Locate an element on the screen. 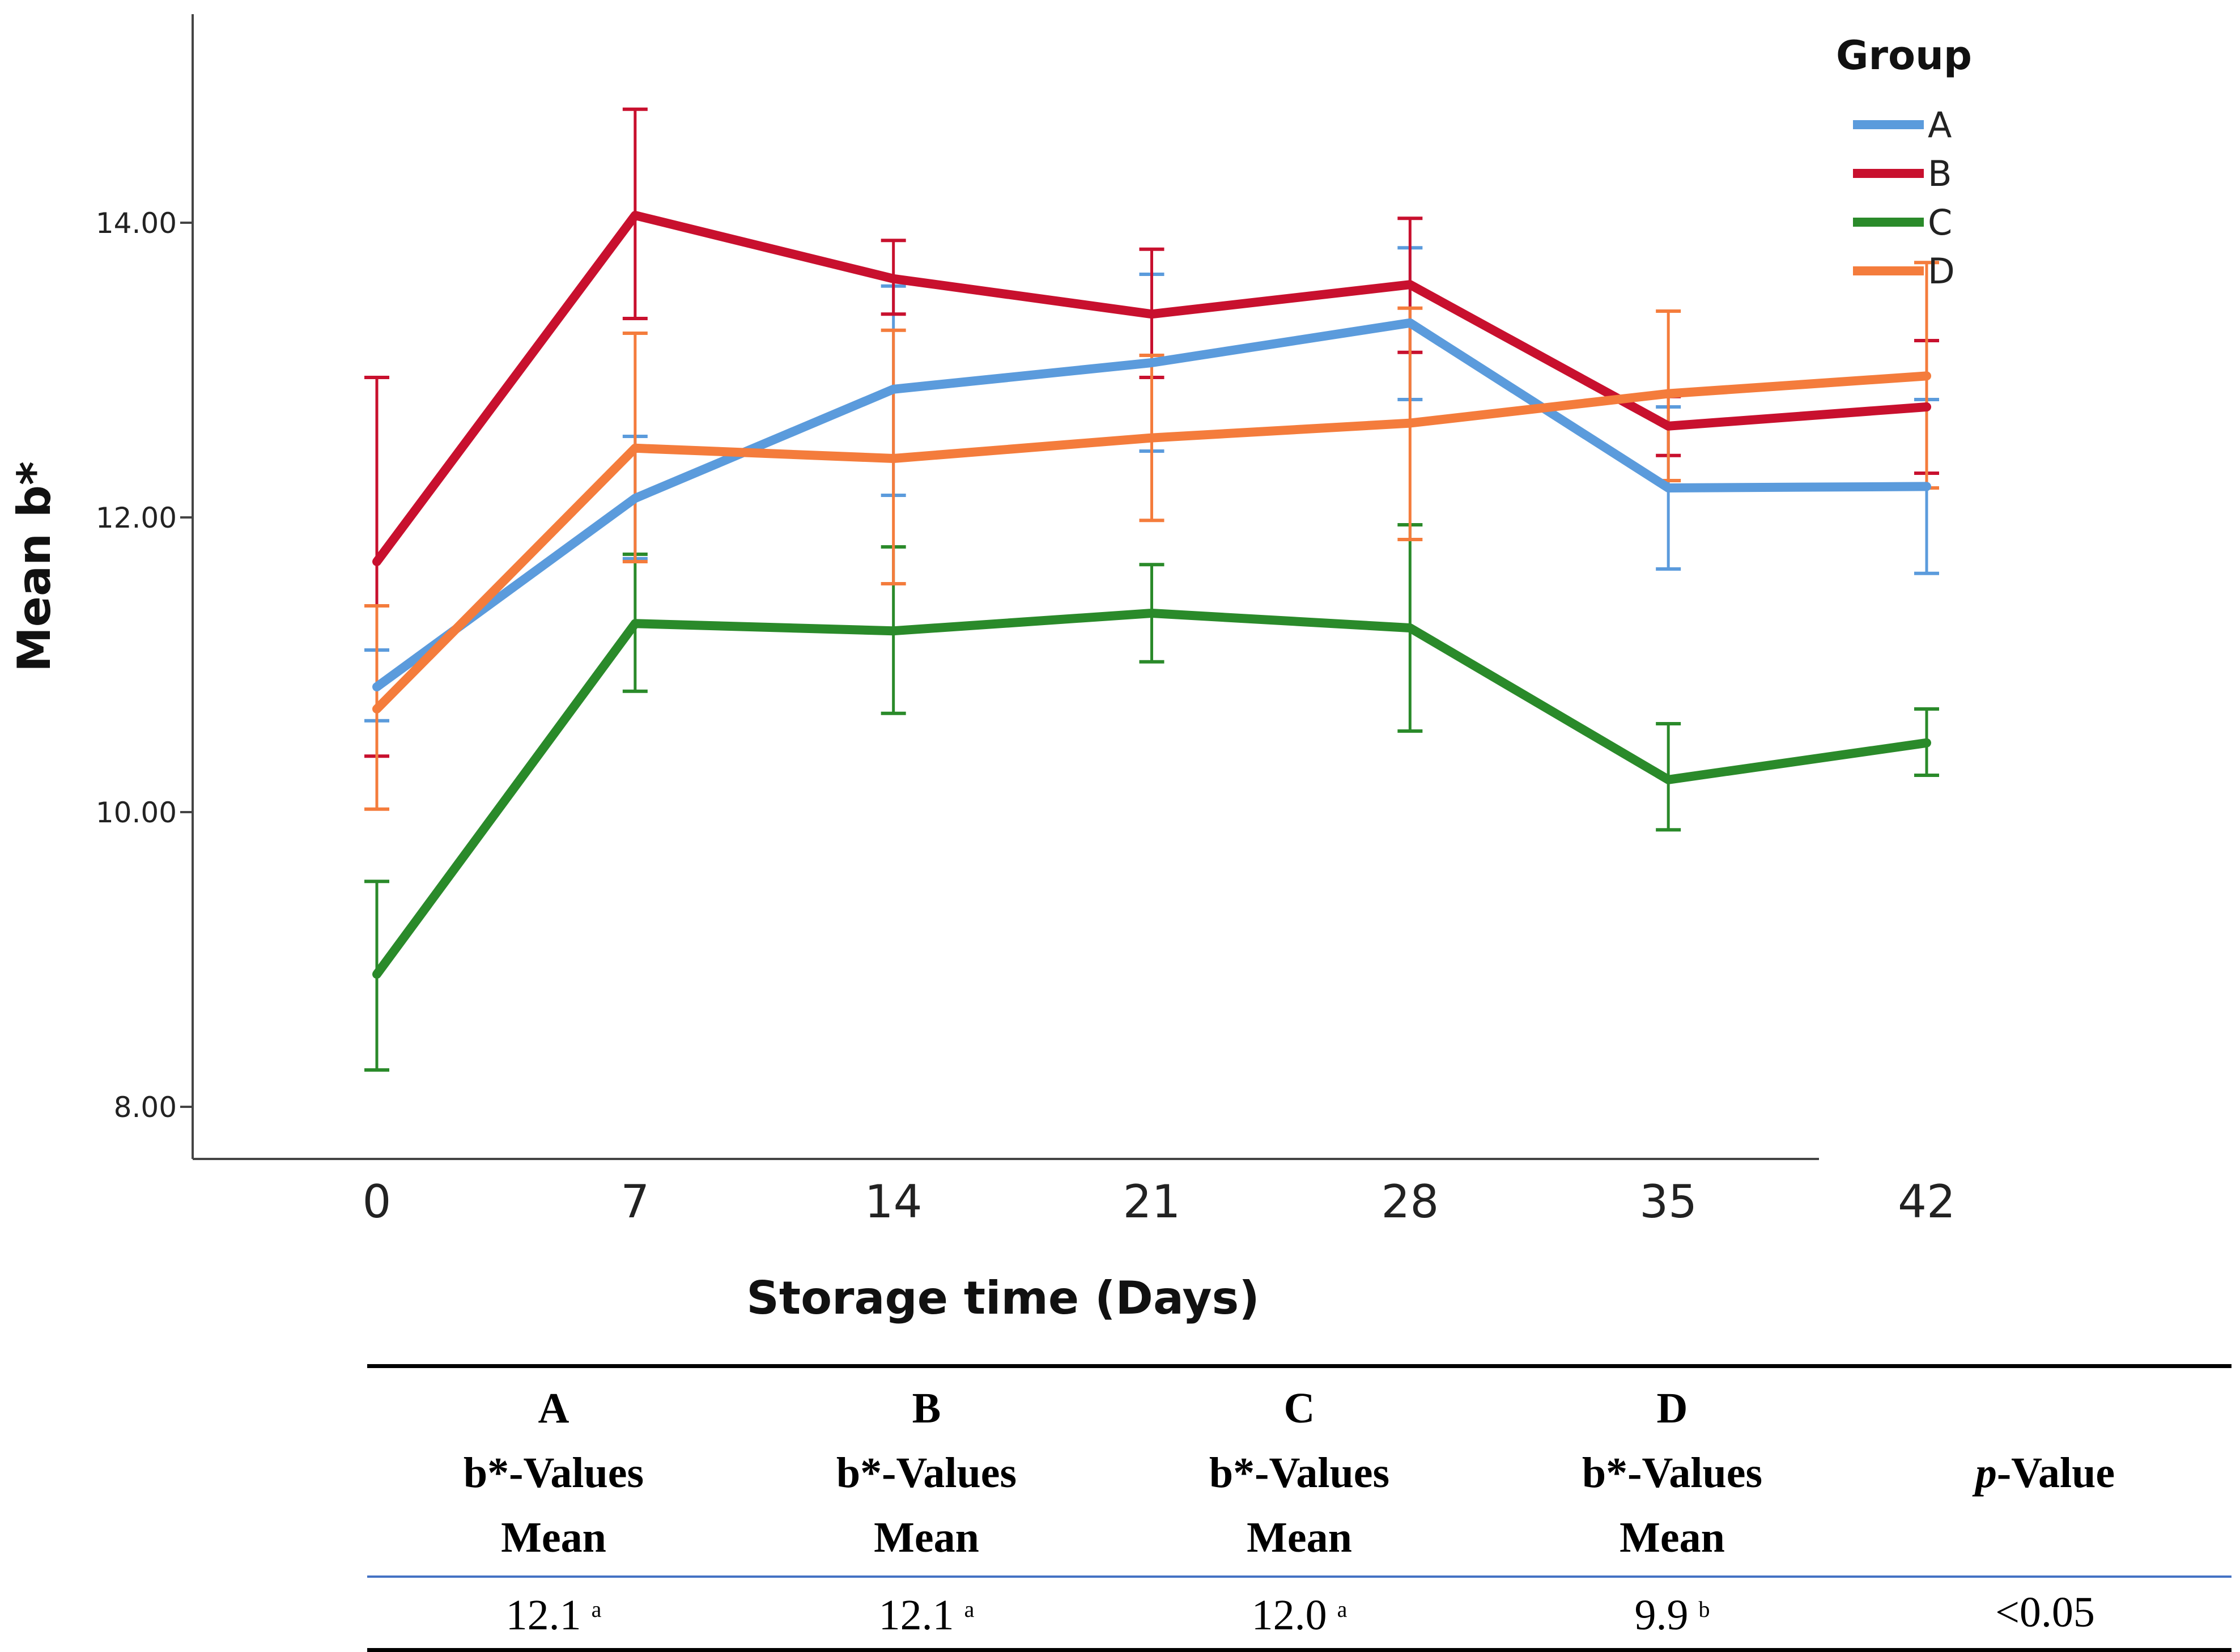 This screenshot has width=2240, height=1652. summary-value-b: 12.1 a is located at coordinates (927, 1615).